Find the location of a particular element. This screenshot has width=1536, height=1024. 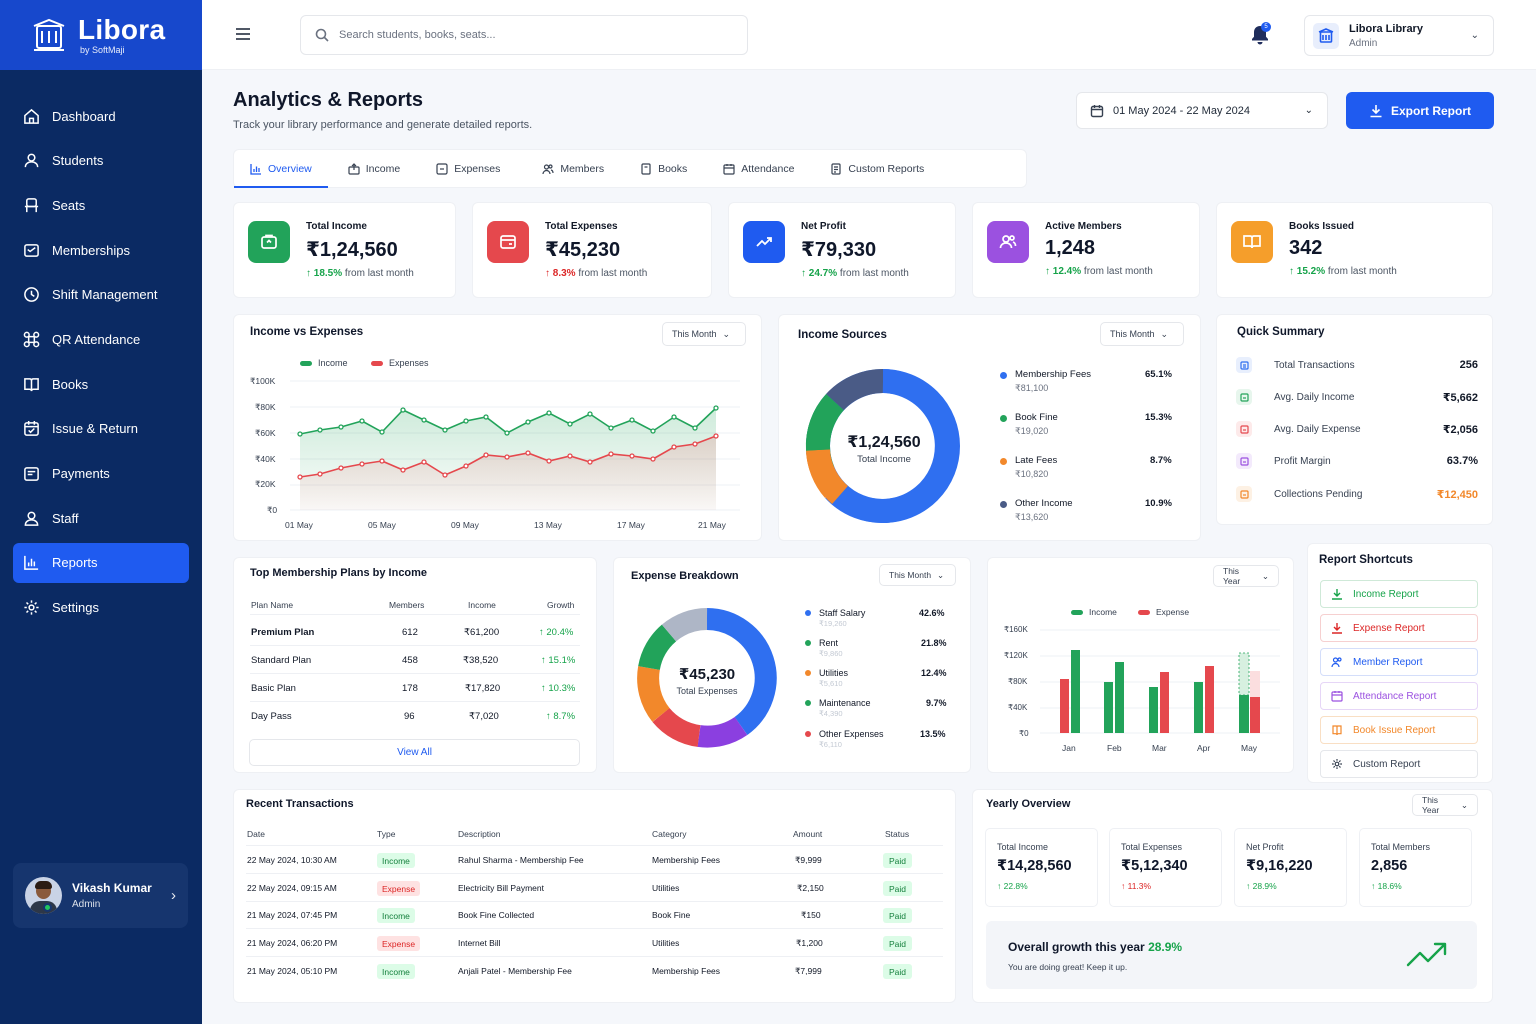

tab-expenses: Expenses is located at coordinates (478, 168).